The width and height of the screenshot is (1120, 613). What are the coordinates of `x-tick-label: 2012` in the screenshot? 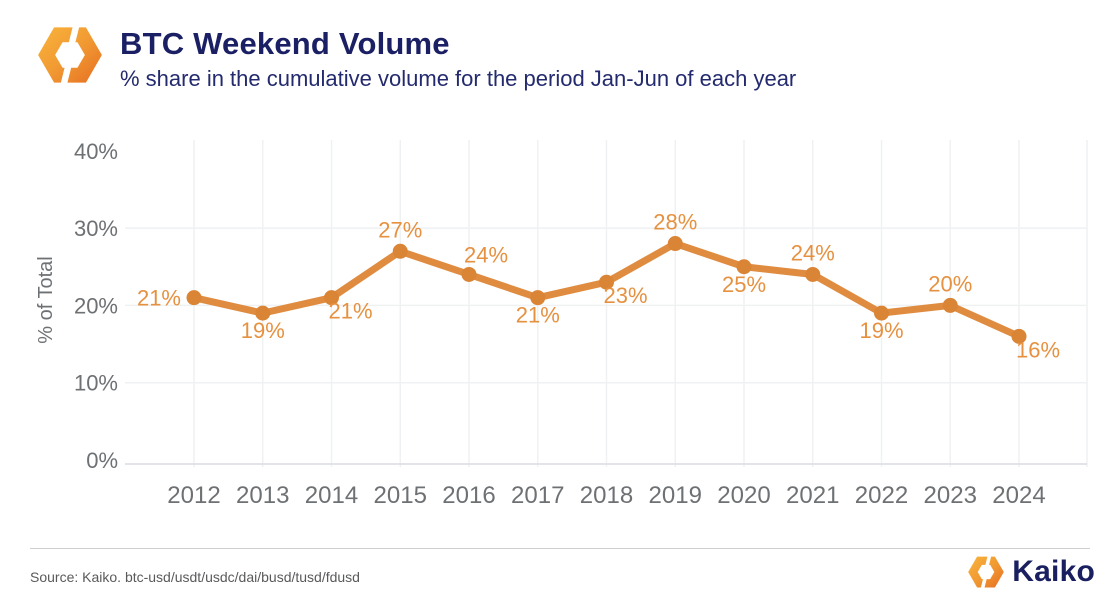 It's located at (193, 495).